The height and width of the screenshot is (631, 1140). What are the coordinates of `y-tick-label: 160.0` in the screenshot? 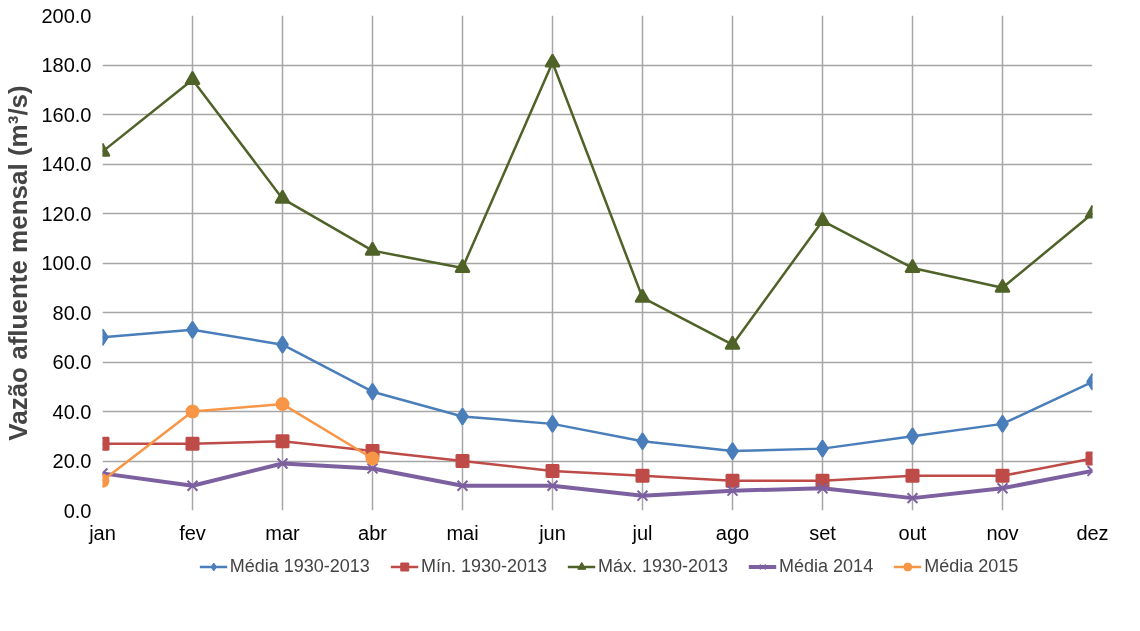 It's located at (66, 114).